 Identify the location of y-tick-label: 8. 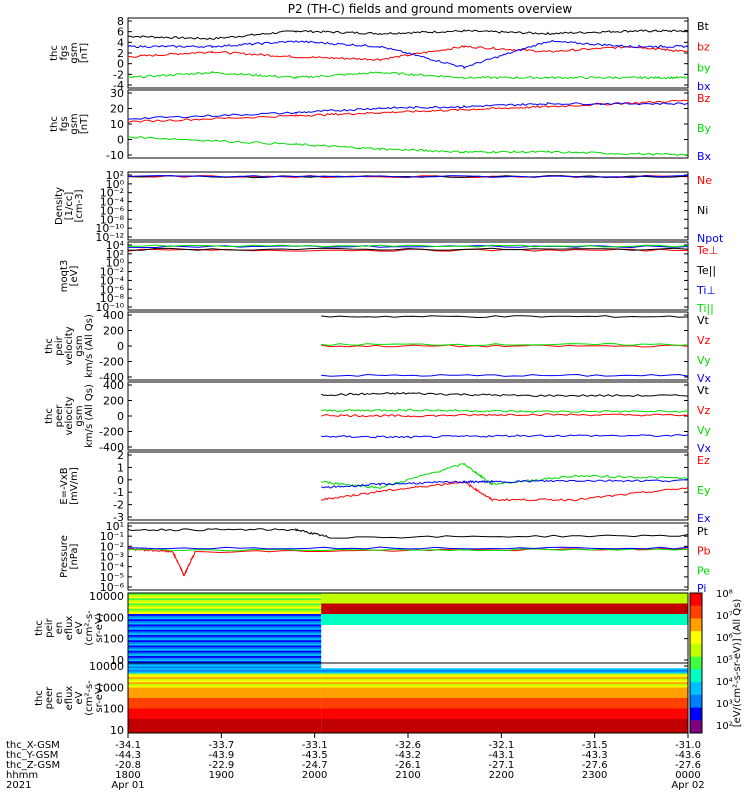
(120, 21).